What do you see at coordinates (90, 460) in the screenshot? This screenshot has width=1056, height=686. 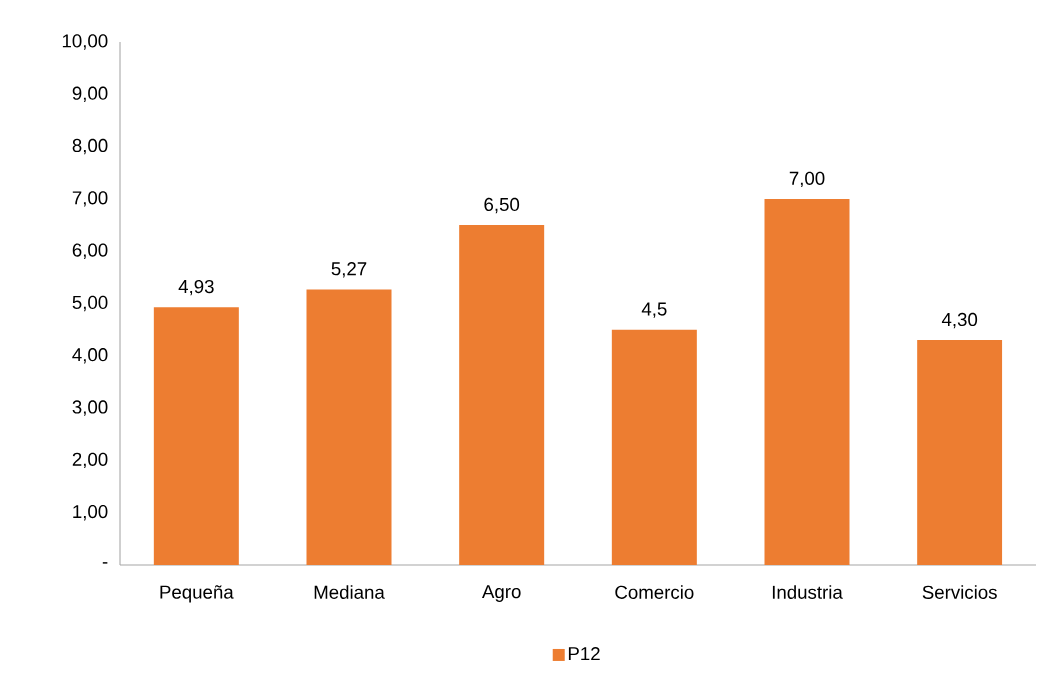 I see `y-tick-label: 2,00` at bounding box center [90, 460].